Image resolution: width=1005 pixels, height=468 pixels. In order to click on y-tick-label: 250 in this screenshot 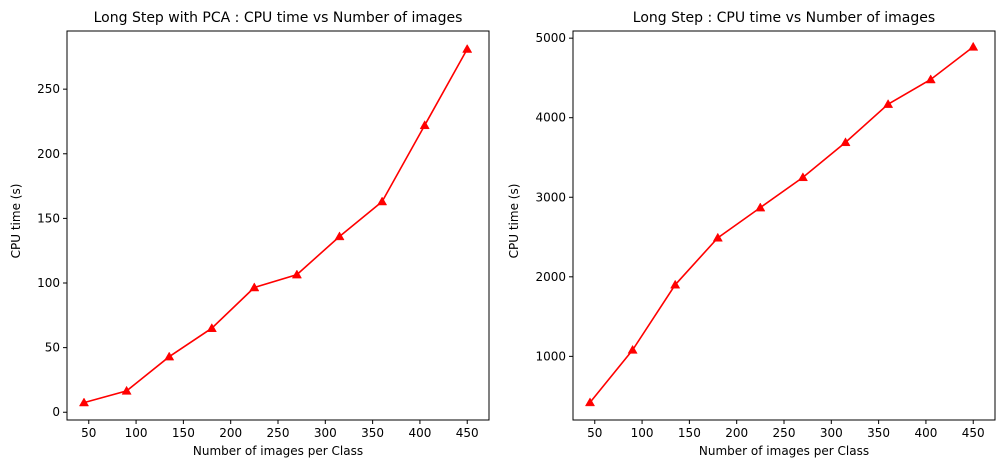, I will do `click(48, 89)`.